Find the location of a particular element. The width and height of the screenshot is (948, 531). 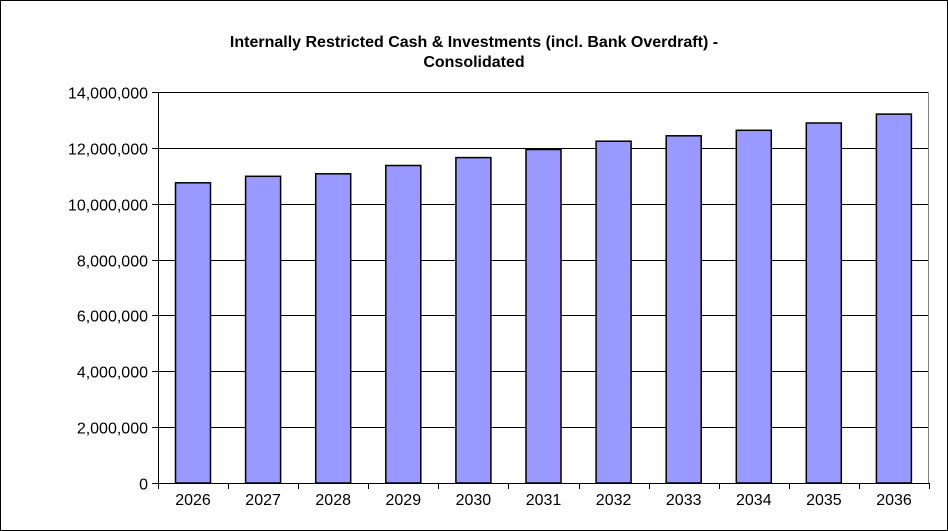

x-tick-label: 2029 is located at coordinates (404, 500).